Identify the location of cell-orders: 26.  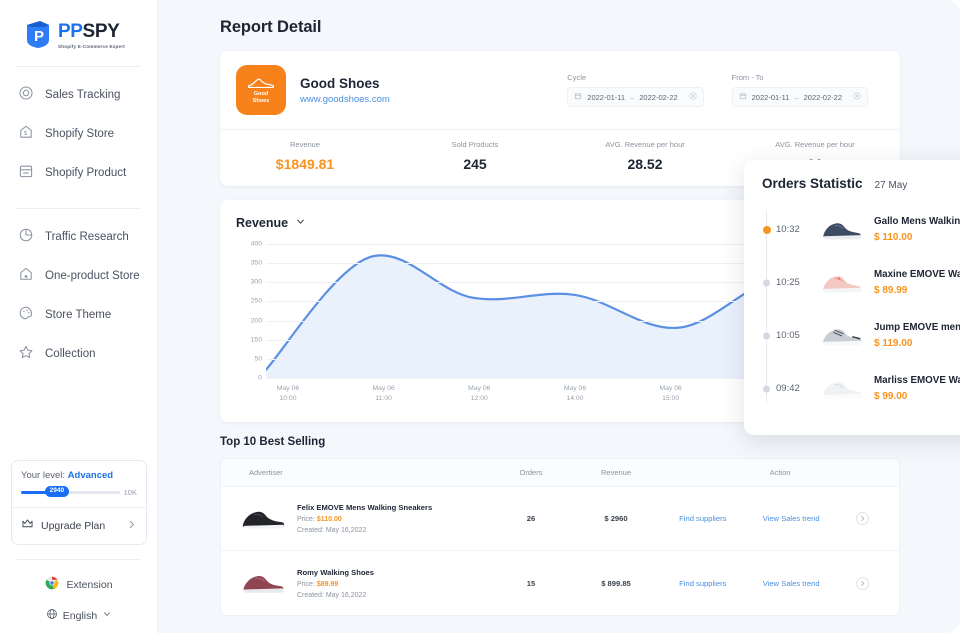
(531, 518).